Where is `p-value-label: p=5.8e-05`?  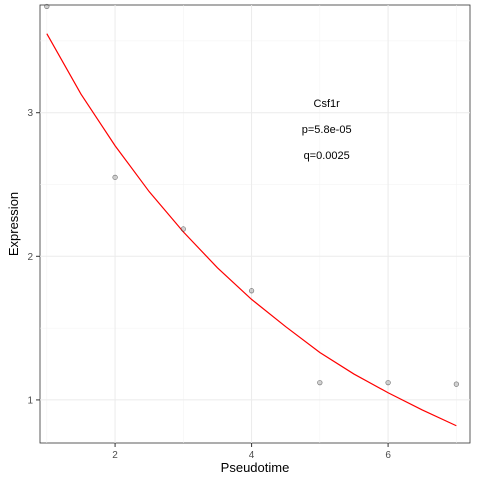
p-value-label: p=5.8e-05 is located at coordinates (327, 130).